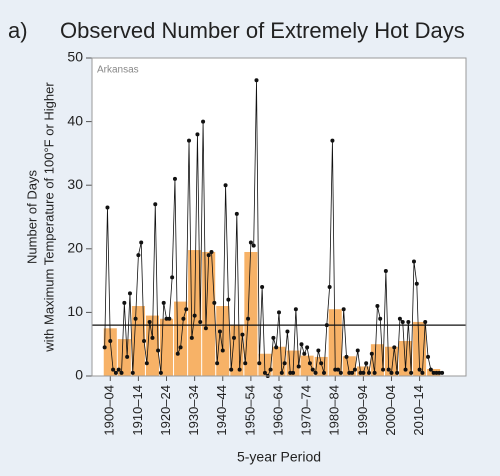 This screenshot has width=500, height=476. Describe the element at coordinates (137, 410) in the screenshot. I see `x-tick-label: 1910–14` at that location.